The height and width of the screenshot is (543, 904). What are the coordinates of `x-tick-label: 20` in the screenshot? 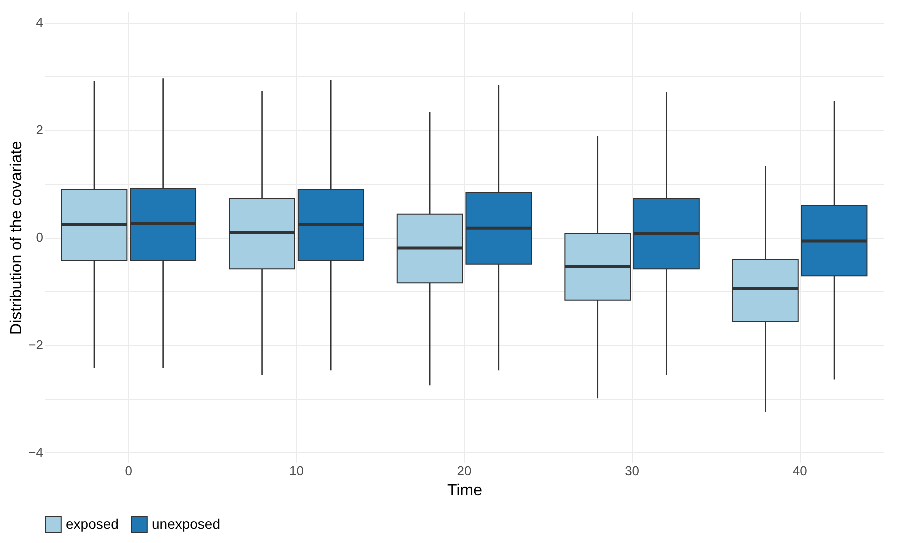 It's located at (464, 471).